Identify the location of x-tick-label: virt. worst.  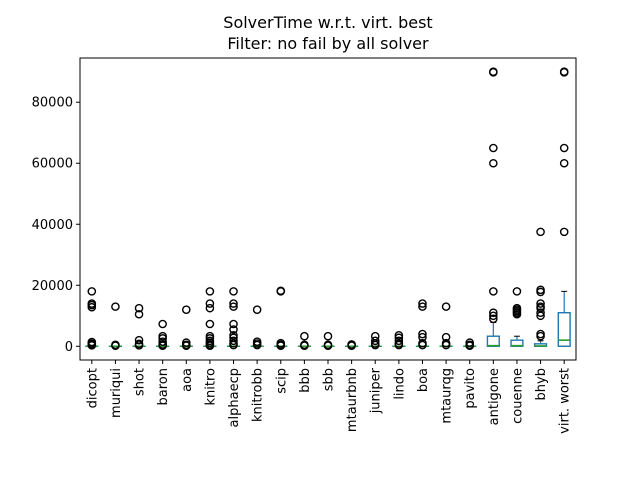
(565, 401).